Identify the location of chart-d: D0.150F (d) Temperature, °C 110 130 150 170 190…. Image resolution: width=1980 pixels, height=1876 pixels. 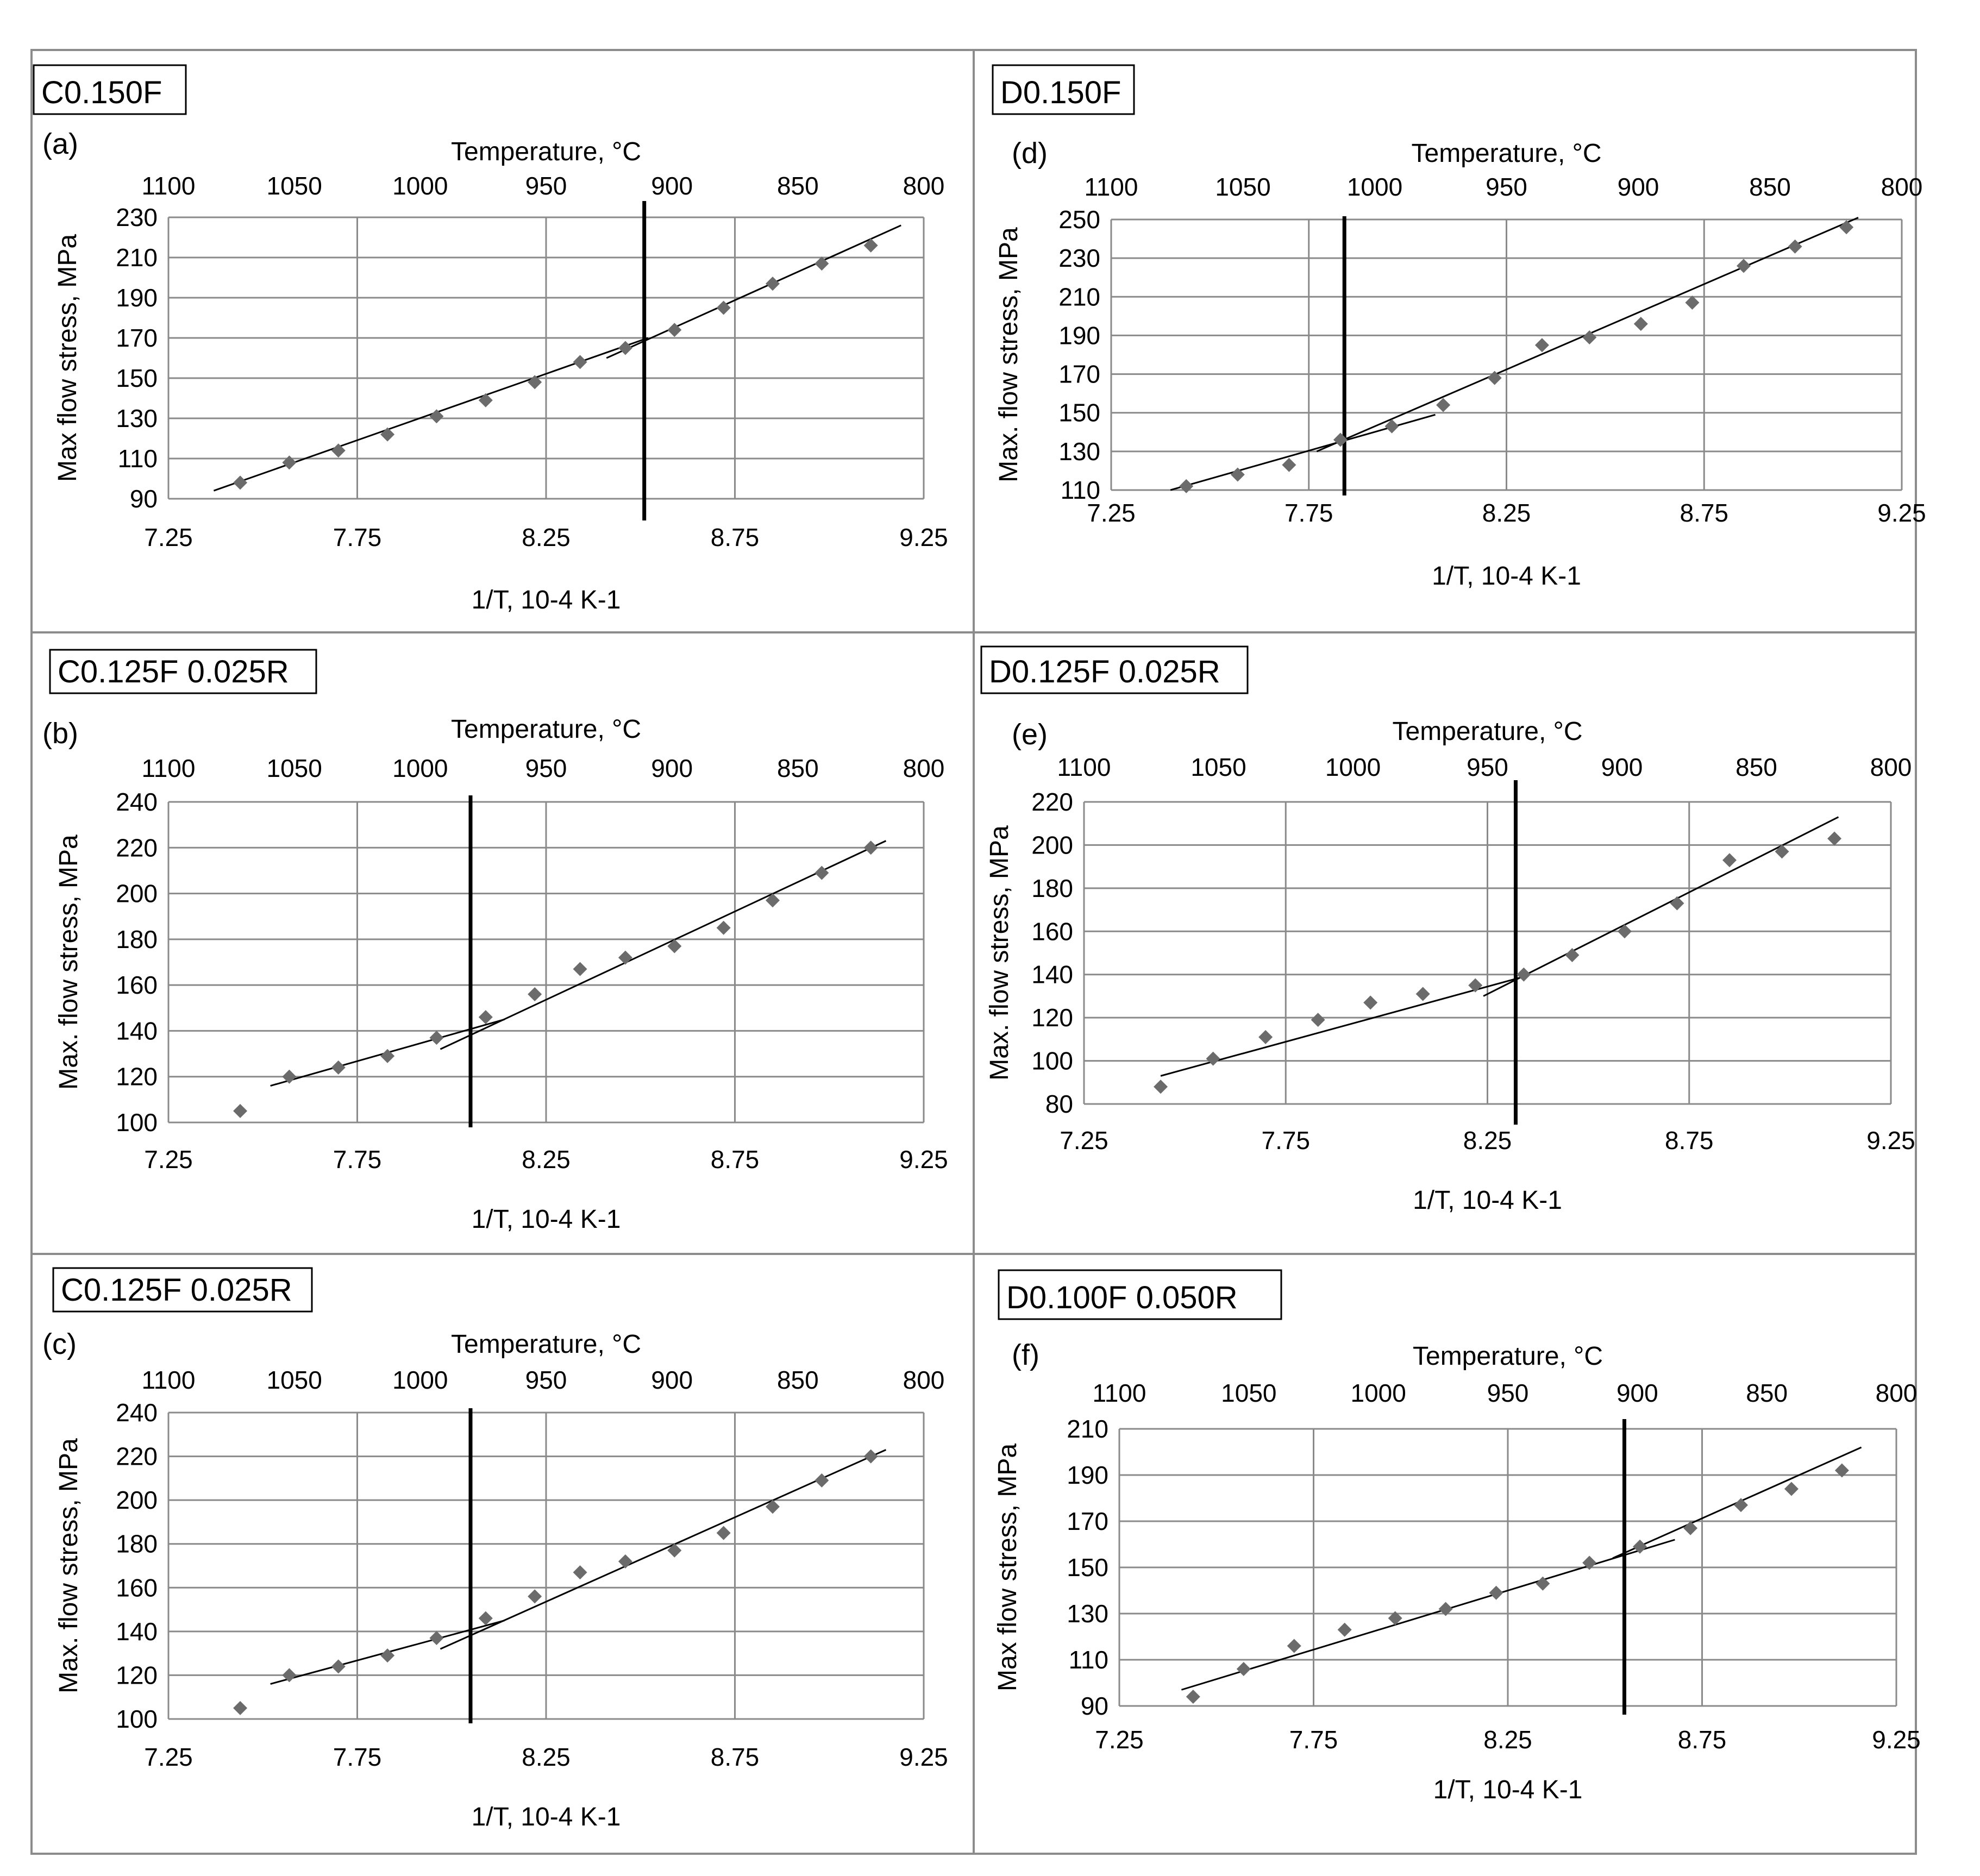
(1459, 327).